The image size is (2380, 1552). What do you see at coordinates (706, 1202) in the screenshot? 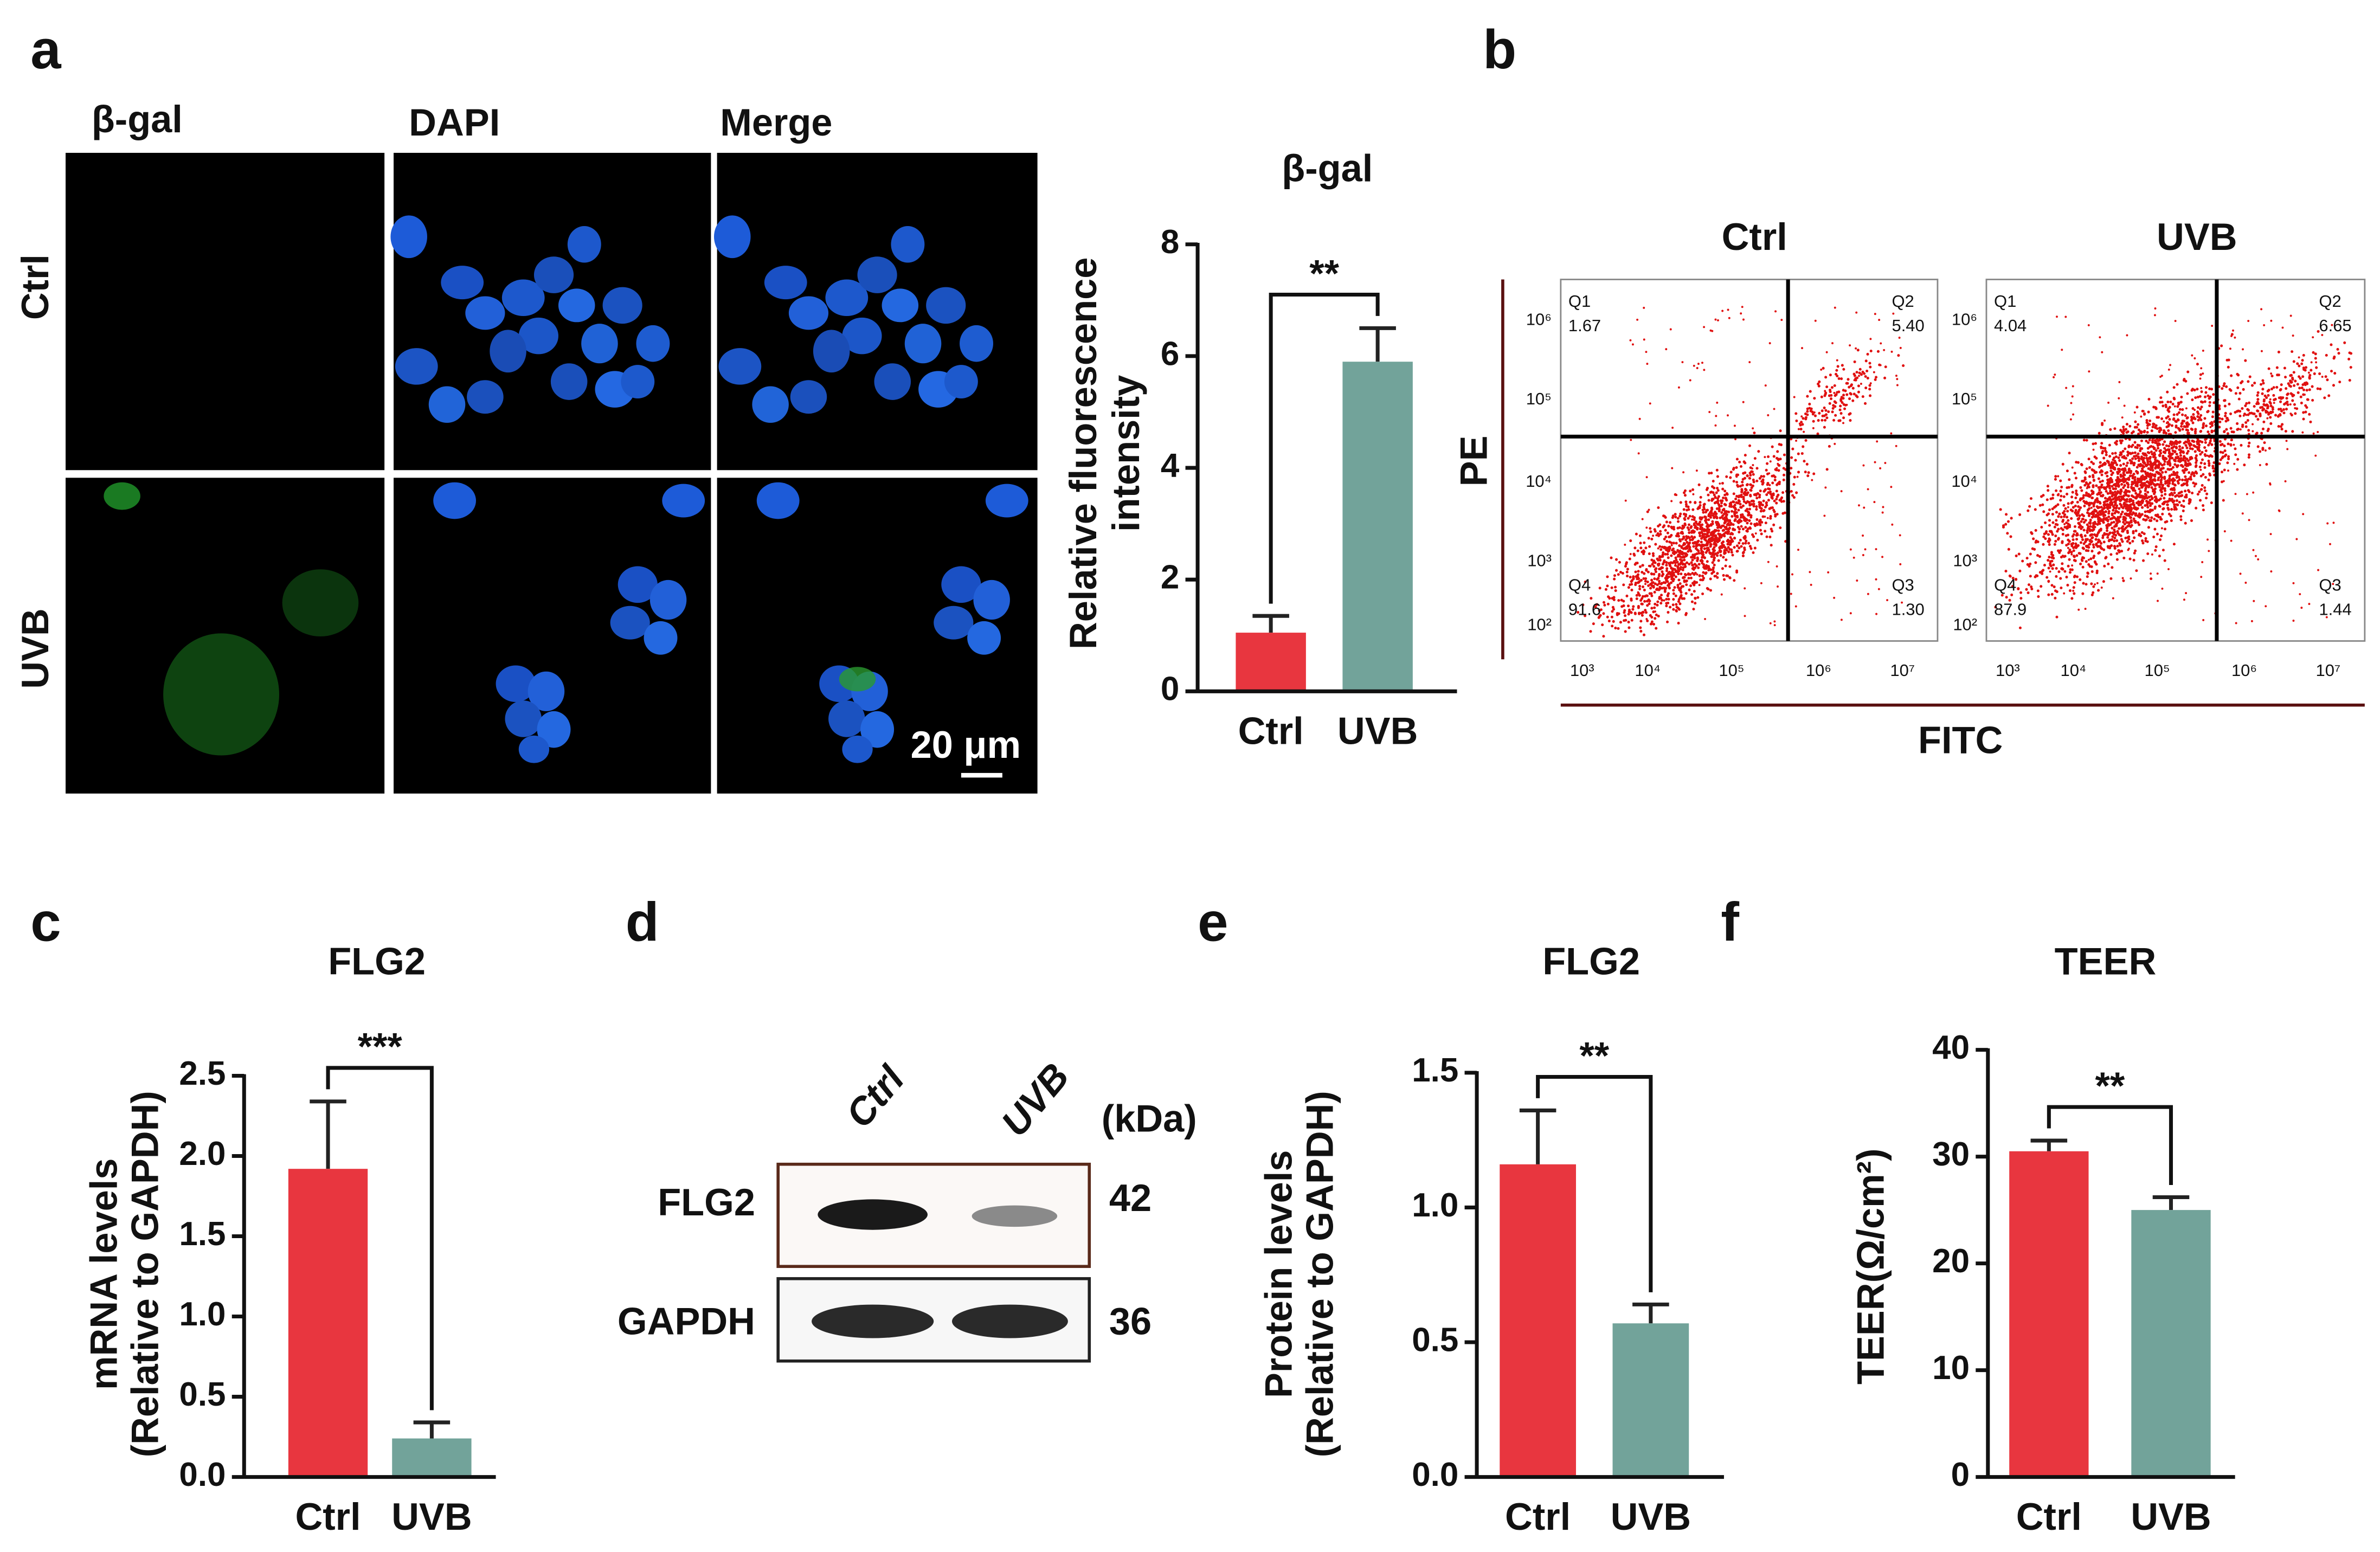
I see `band-label: FLG2` at bounding box center [706, 1202].